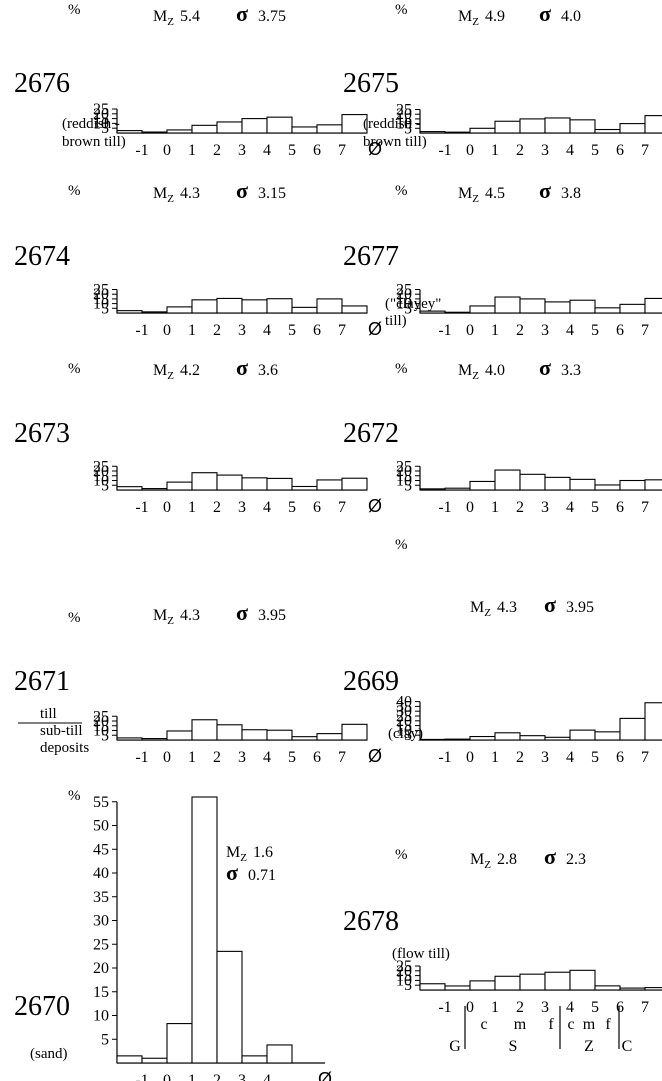 This screenshot has width=662, height=1081. What do you see at coordinates (481, 372) in the screenshot?
I see `mean-size: MZ 4.0` at bounding box center [481, 372].